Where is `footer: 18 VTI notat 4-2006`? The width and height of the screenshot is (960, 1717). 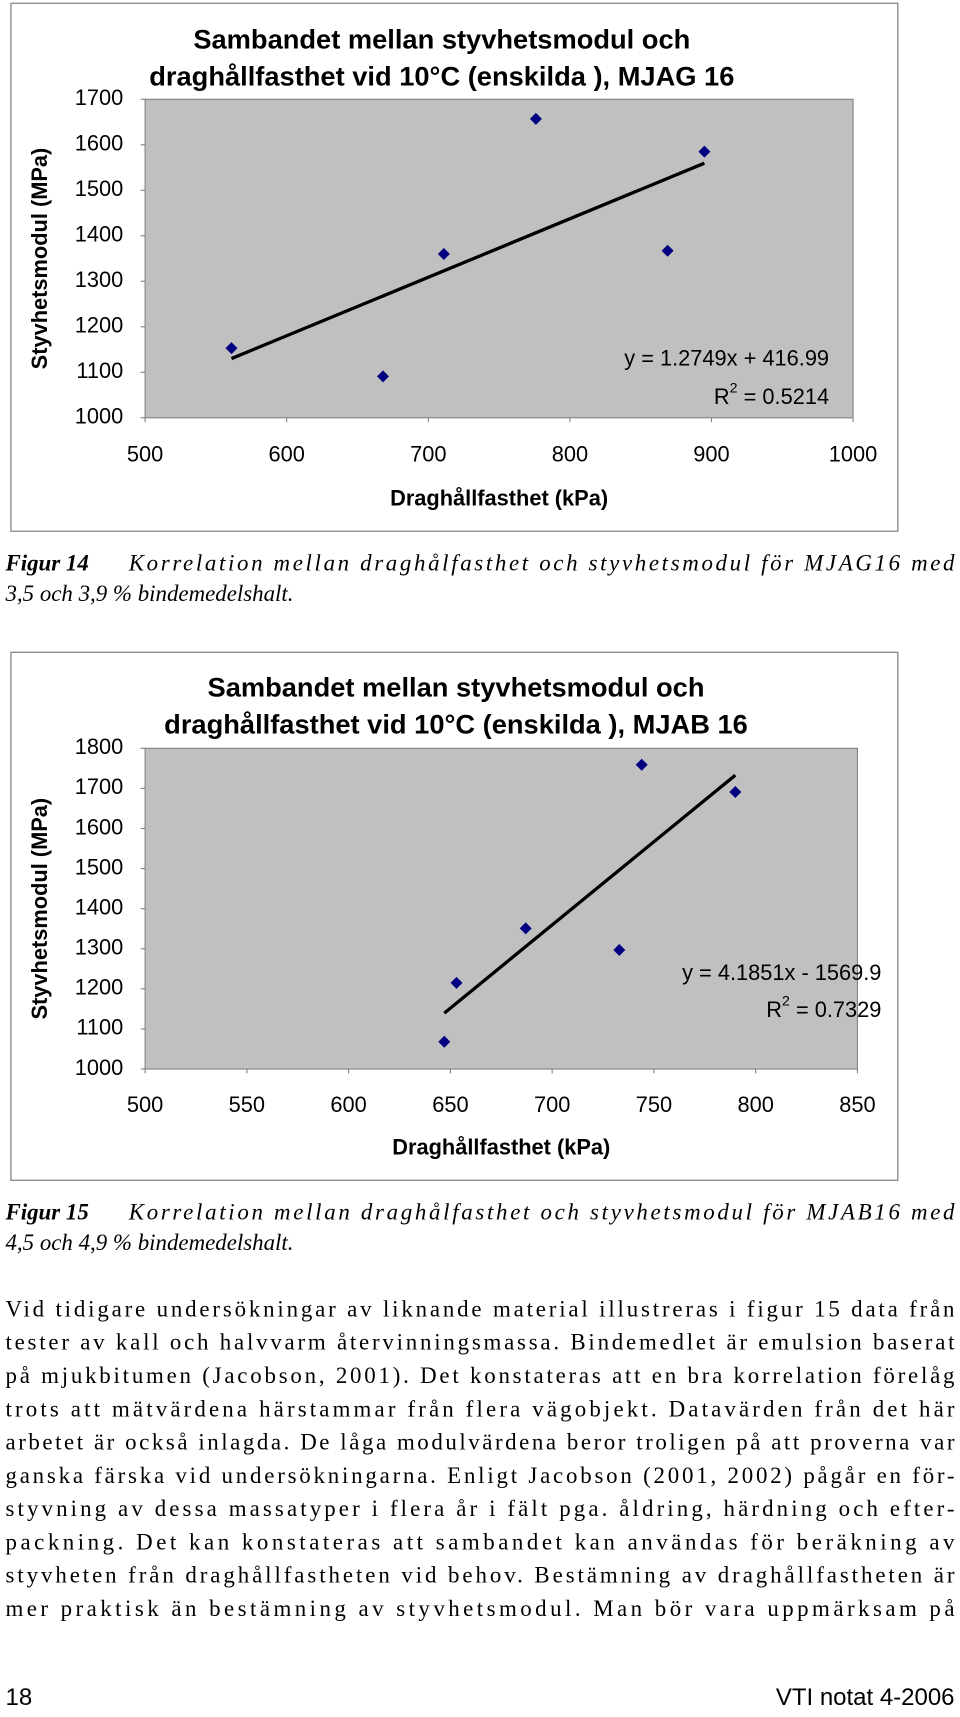 footer: 18 VTI notat 4-2006 is located at coordinates (479, 1697).